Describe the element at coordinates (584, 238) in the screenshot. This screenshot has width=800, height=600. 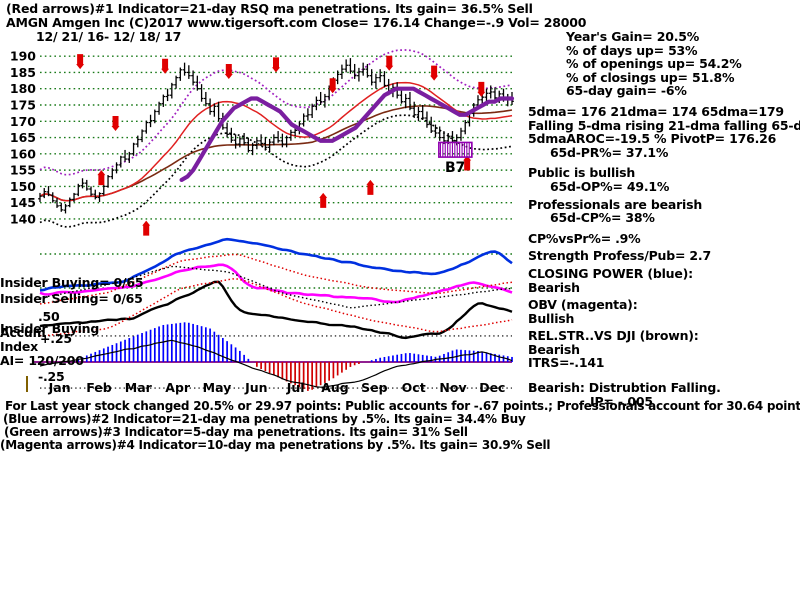
I see `stat-cp-vs-pr: CP%vsPr%= .9%` at that location.